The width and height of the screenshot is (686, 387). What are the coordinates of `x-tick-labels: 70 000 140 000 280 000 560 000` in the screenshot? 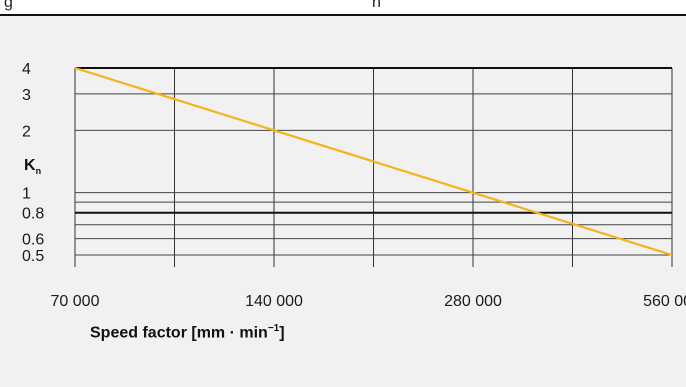 It's located at (368, 301).